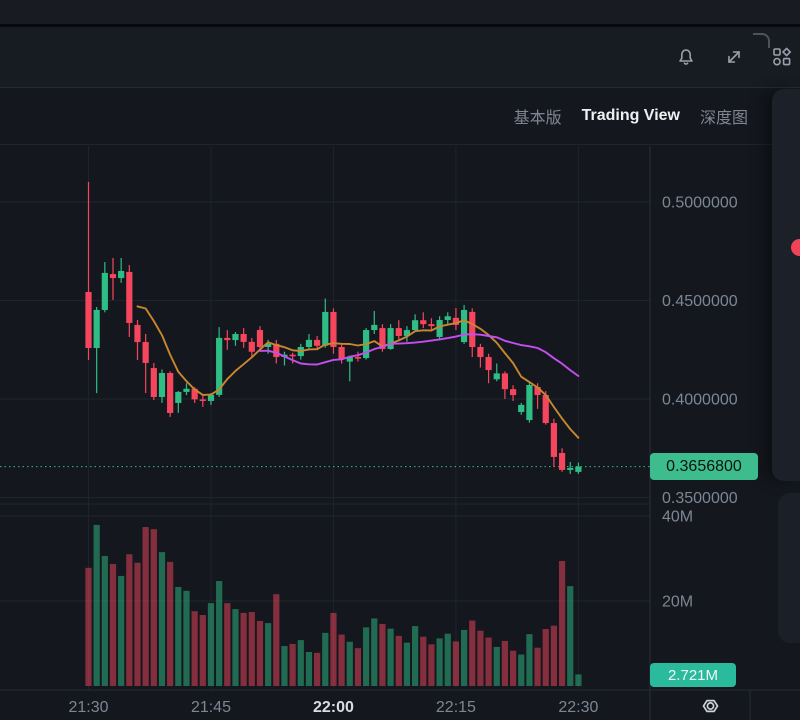 This screenshot has height=720, width=800. I want to click on right-side-panel-lower, so click(789, 568).